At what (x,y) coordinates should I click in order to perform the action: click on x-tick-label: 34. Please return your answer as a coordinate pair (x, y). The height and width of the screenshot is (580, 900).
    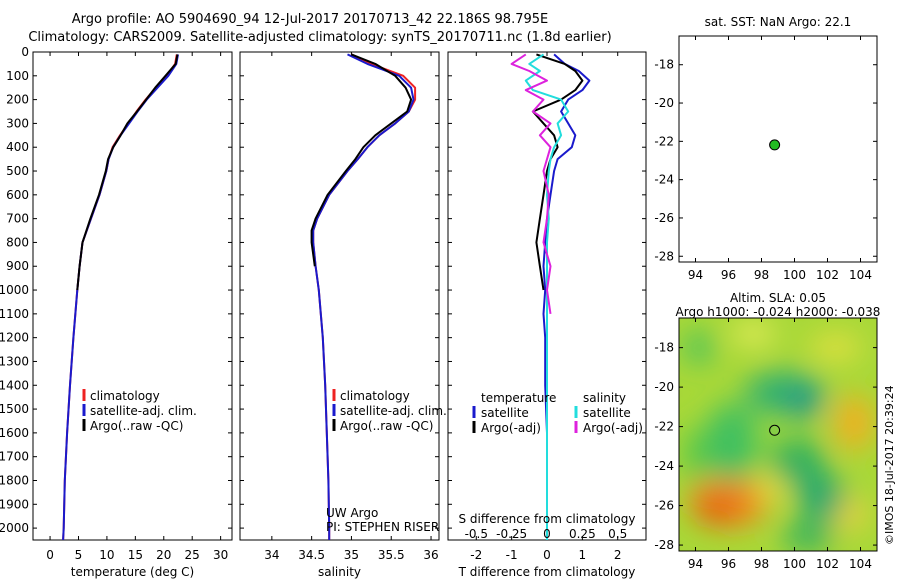
    Looking at the image, I should click on (271, 555).